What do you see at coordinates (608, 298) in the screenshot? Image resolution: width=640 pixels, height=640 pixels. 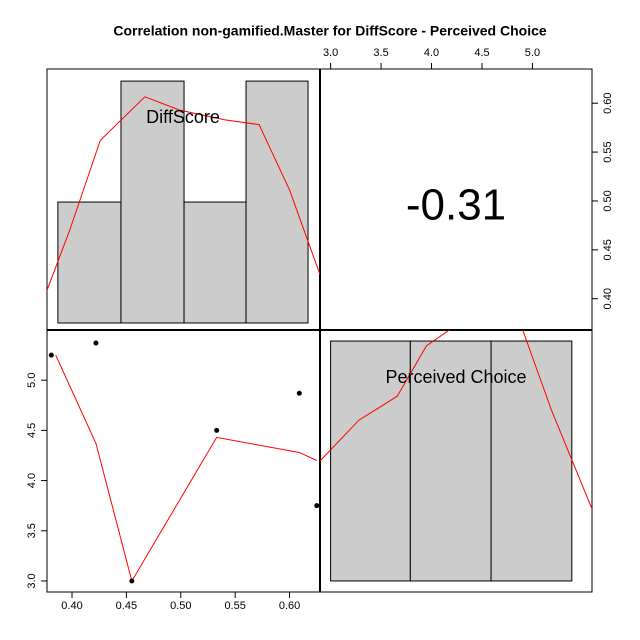 I see `y2-tick-label: 0.40` at bounding box center [608, 298].